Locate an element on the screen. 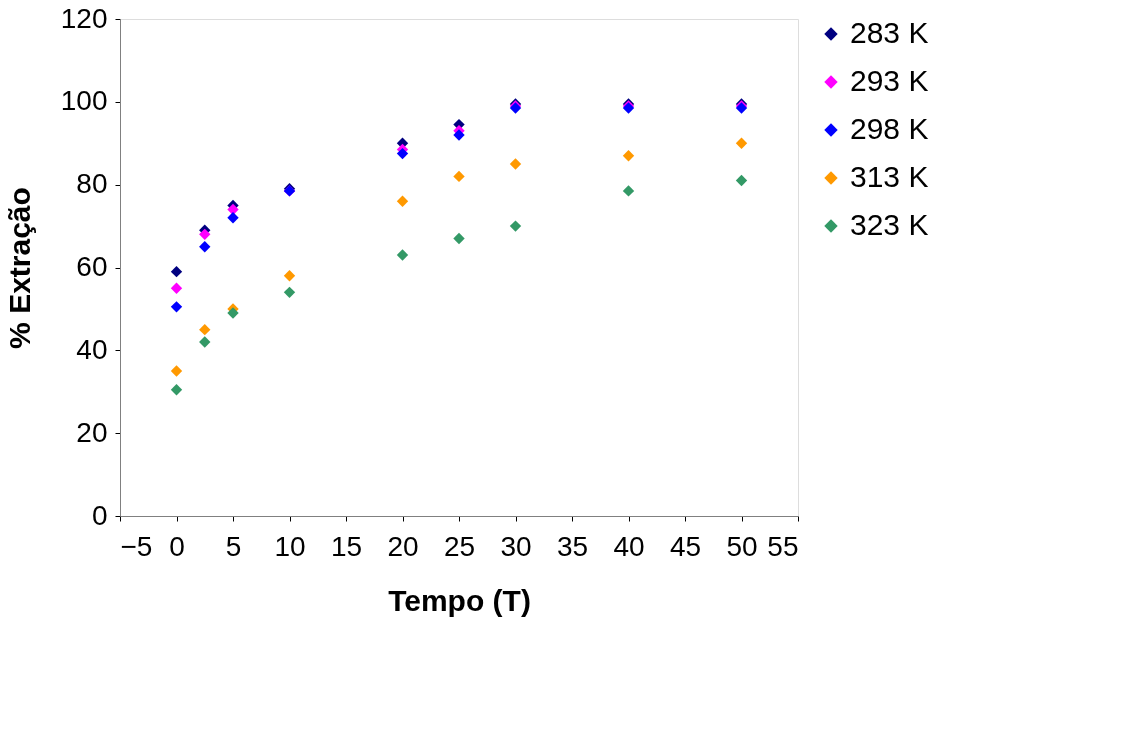 This screenshot has height=746, width=1137. y-tick-label: 20 is located at coordinates (92, 432).